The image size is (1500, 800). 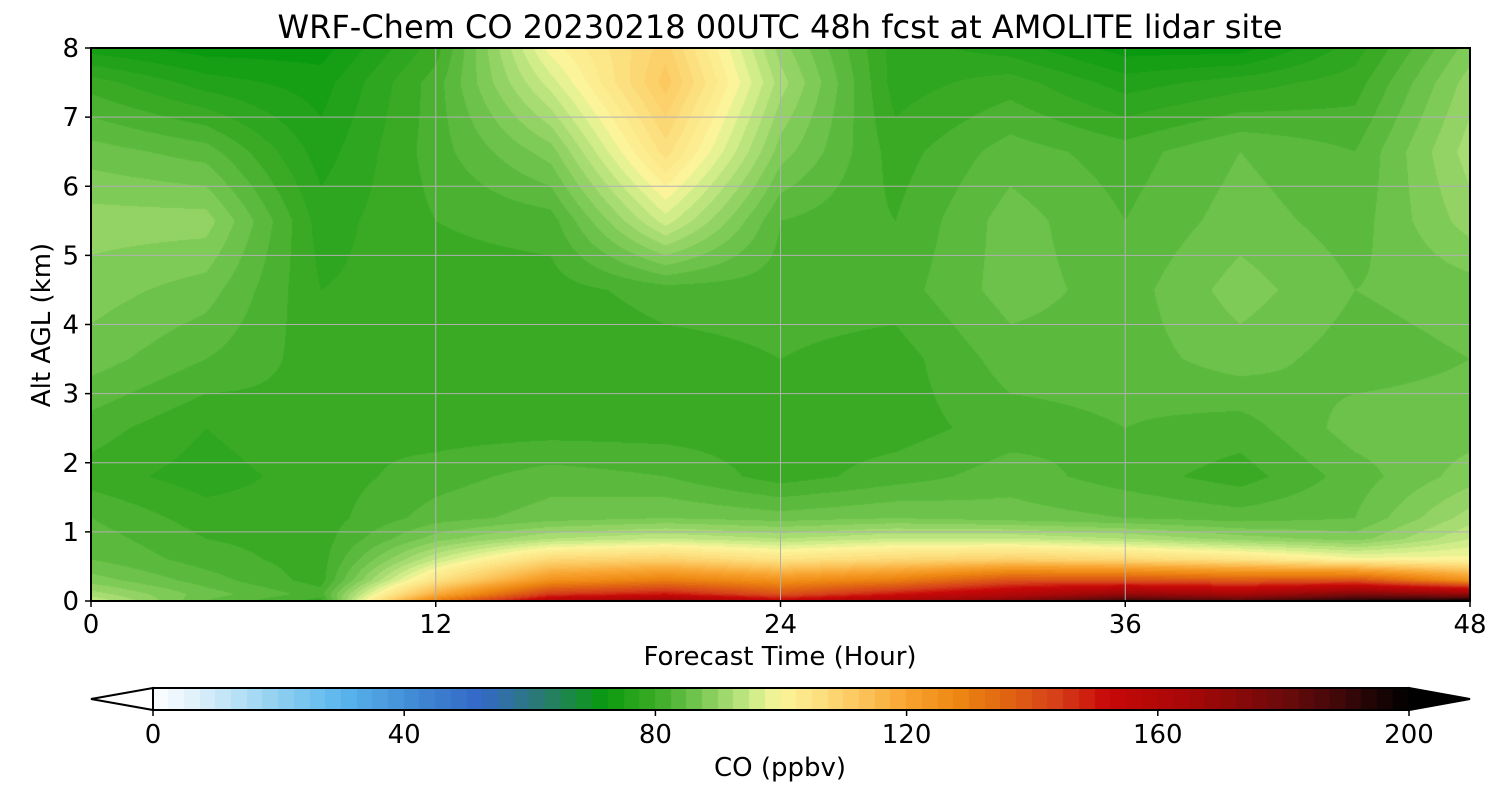 What do you see at coordinates (779, 657) in the screenshot?
I see `x-axis-label: Forecast Time (Hour)` at bounding box center [779, 657].